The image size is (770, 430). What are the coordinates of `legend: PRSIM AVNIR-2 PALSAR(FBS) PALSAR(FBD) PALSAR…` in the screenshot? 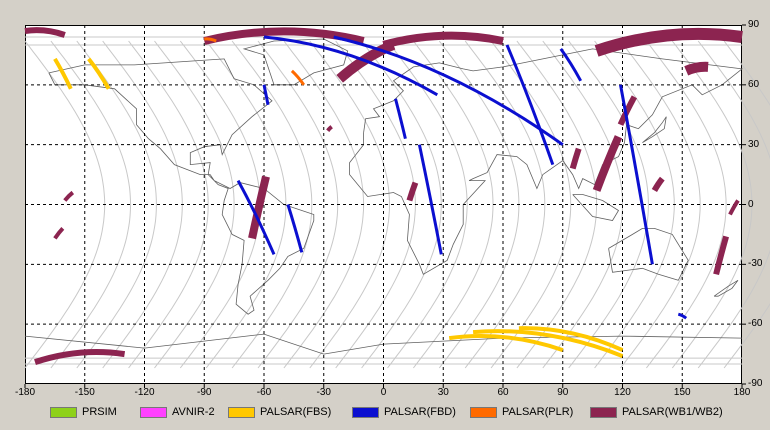 It's located at (385, 412).